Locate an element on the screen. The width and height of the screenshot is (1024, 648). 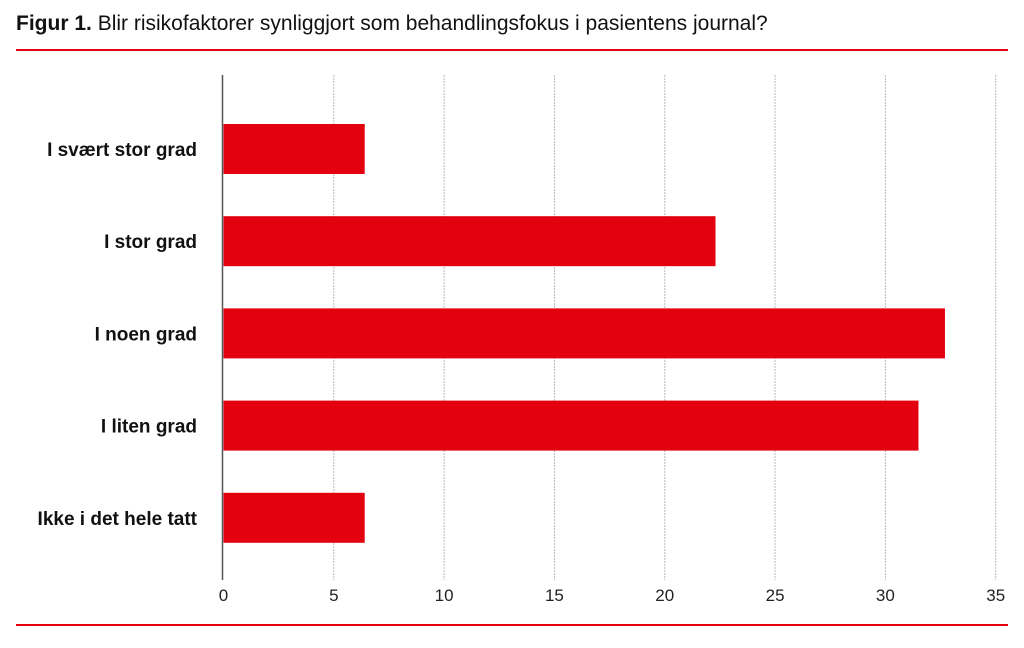
top-rule is located at coordinates (512, 50).